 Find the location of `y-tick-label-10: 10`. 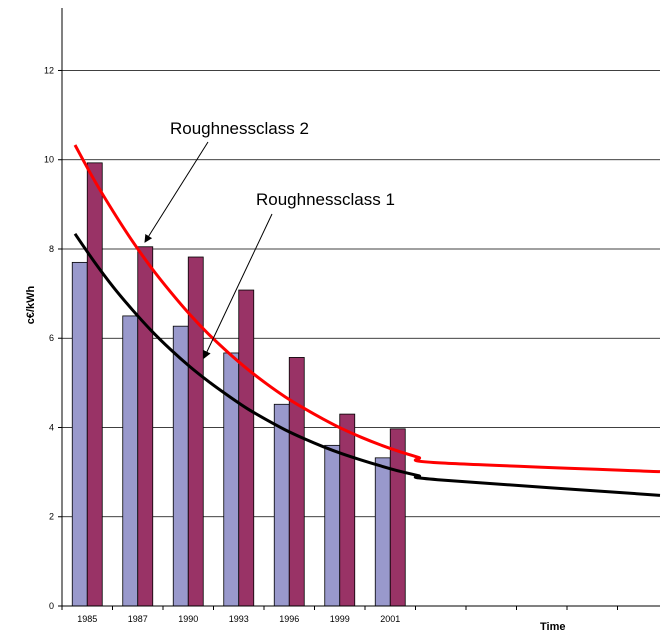

y-tick-label-10: 10 is located at coordinates (49, 160).